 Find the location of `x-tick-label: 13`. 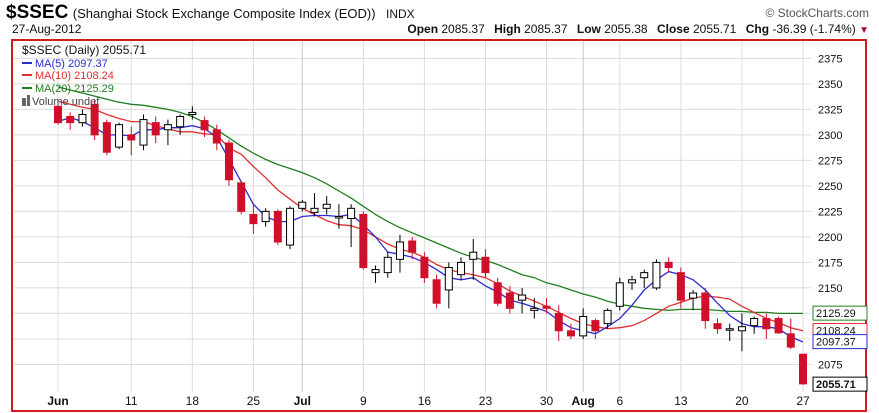

x-tick-label: 13 is located at coordinates (681, 401).